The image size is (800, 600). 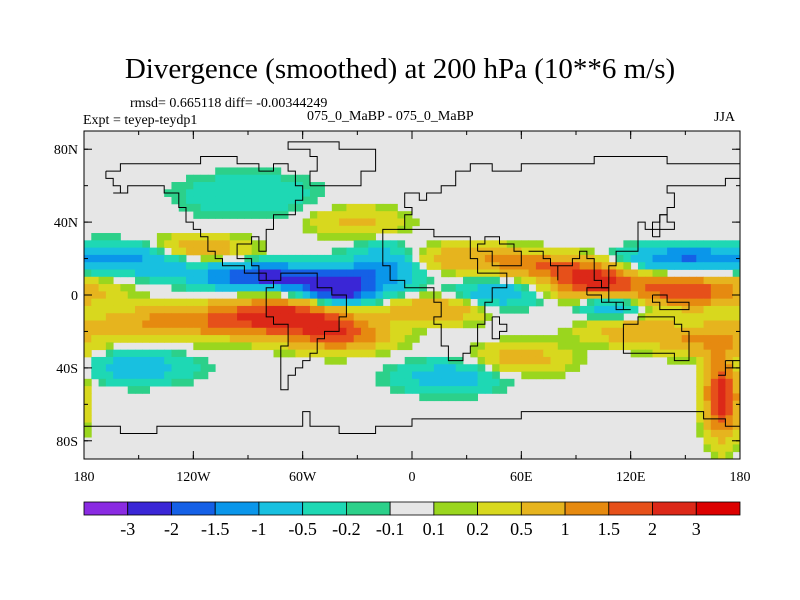 What do you see at coordinates (74, 296) in the screenshot?
I see `y-tick-label: 0` at bounding box center [74, 296].